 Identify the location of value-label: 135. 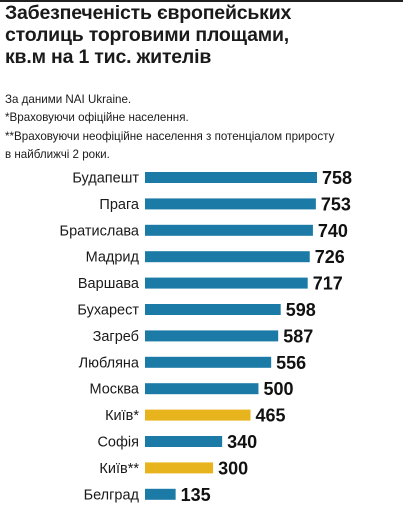
(196, 495).